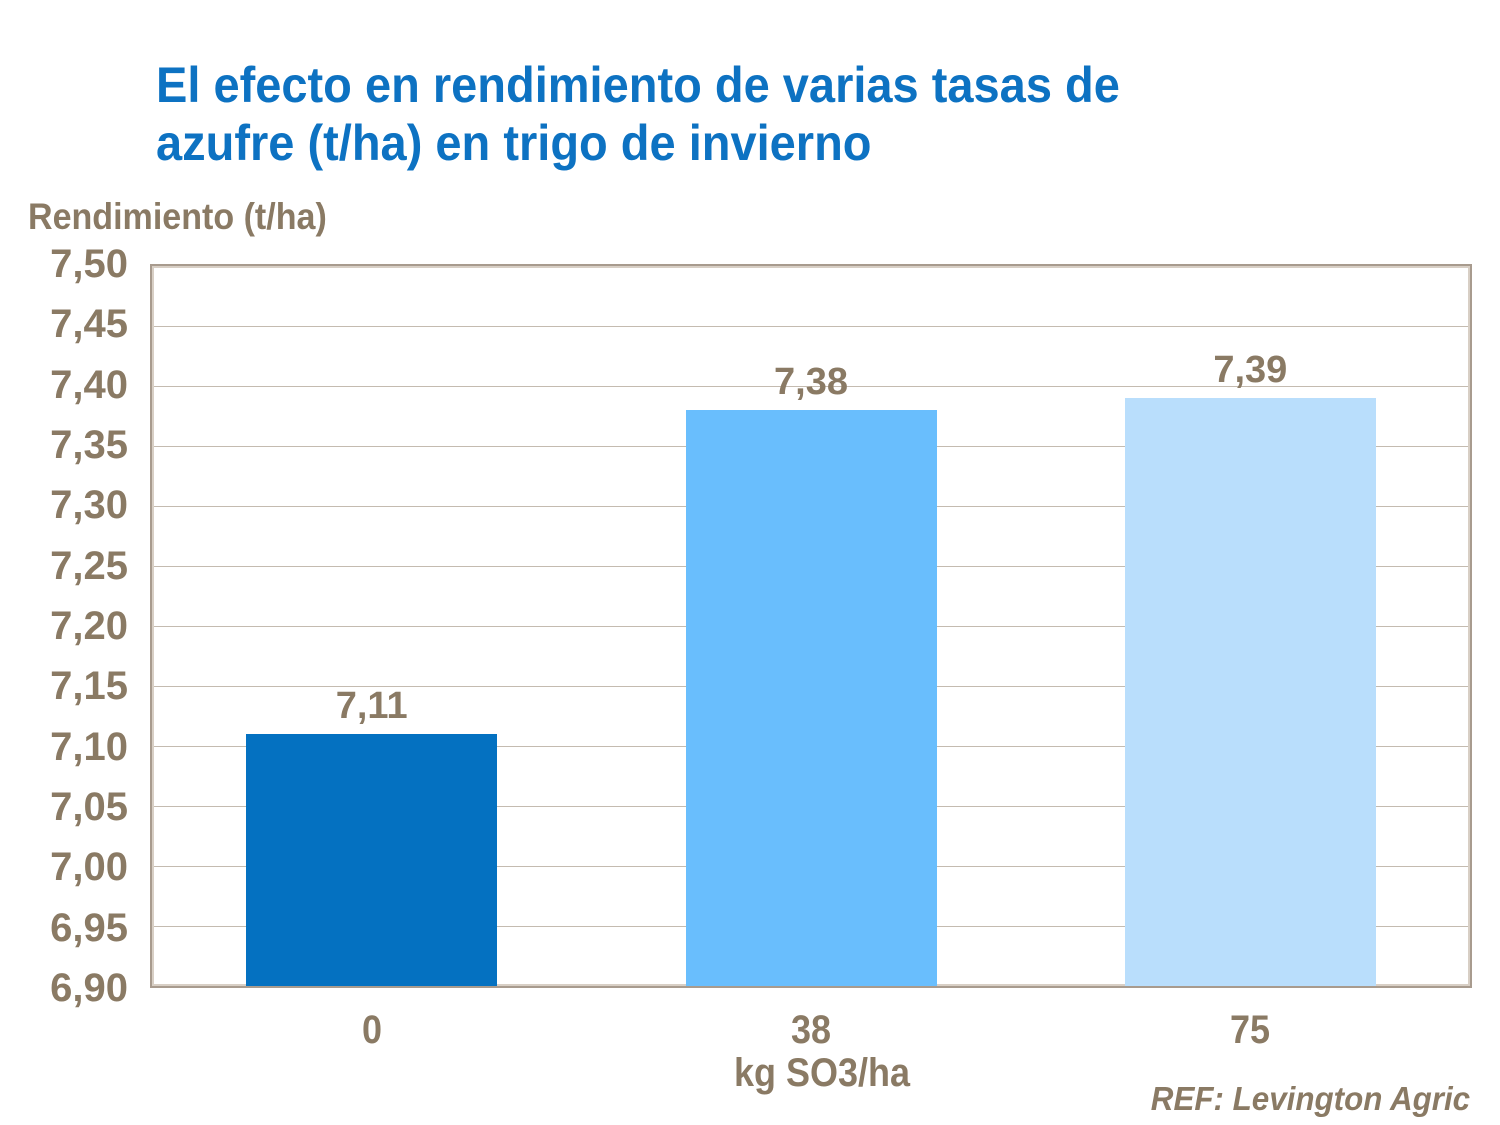  I want to click on y-tick-label: 6,95, so click(89, 927).